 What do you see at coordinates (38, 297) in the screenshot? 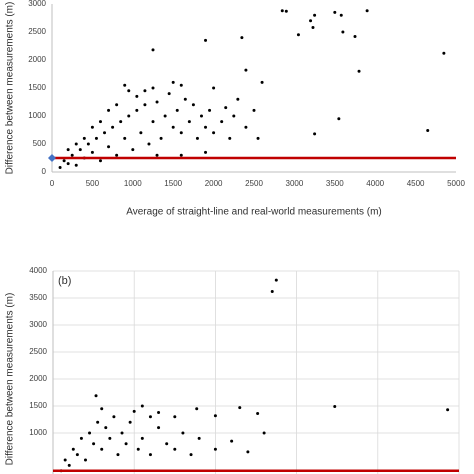
I see `y-tick-label: 3500` at bounding box center [38, 297].